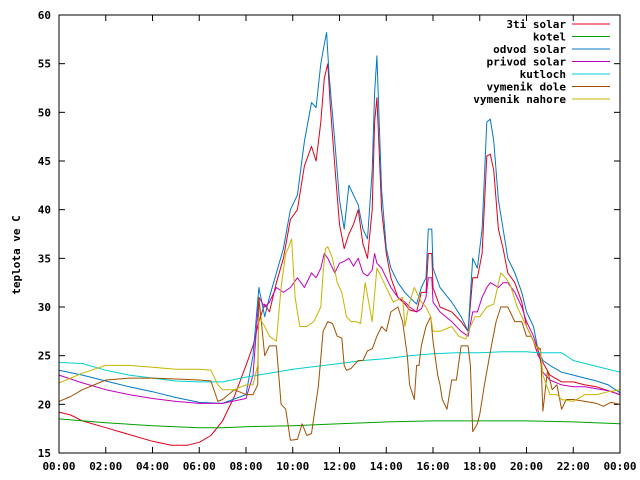 This screenshot has height=480, width=640. I want to click on y-tick-label: 45, so click(44, 161).